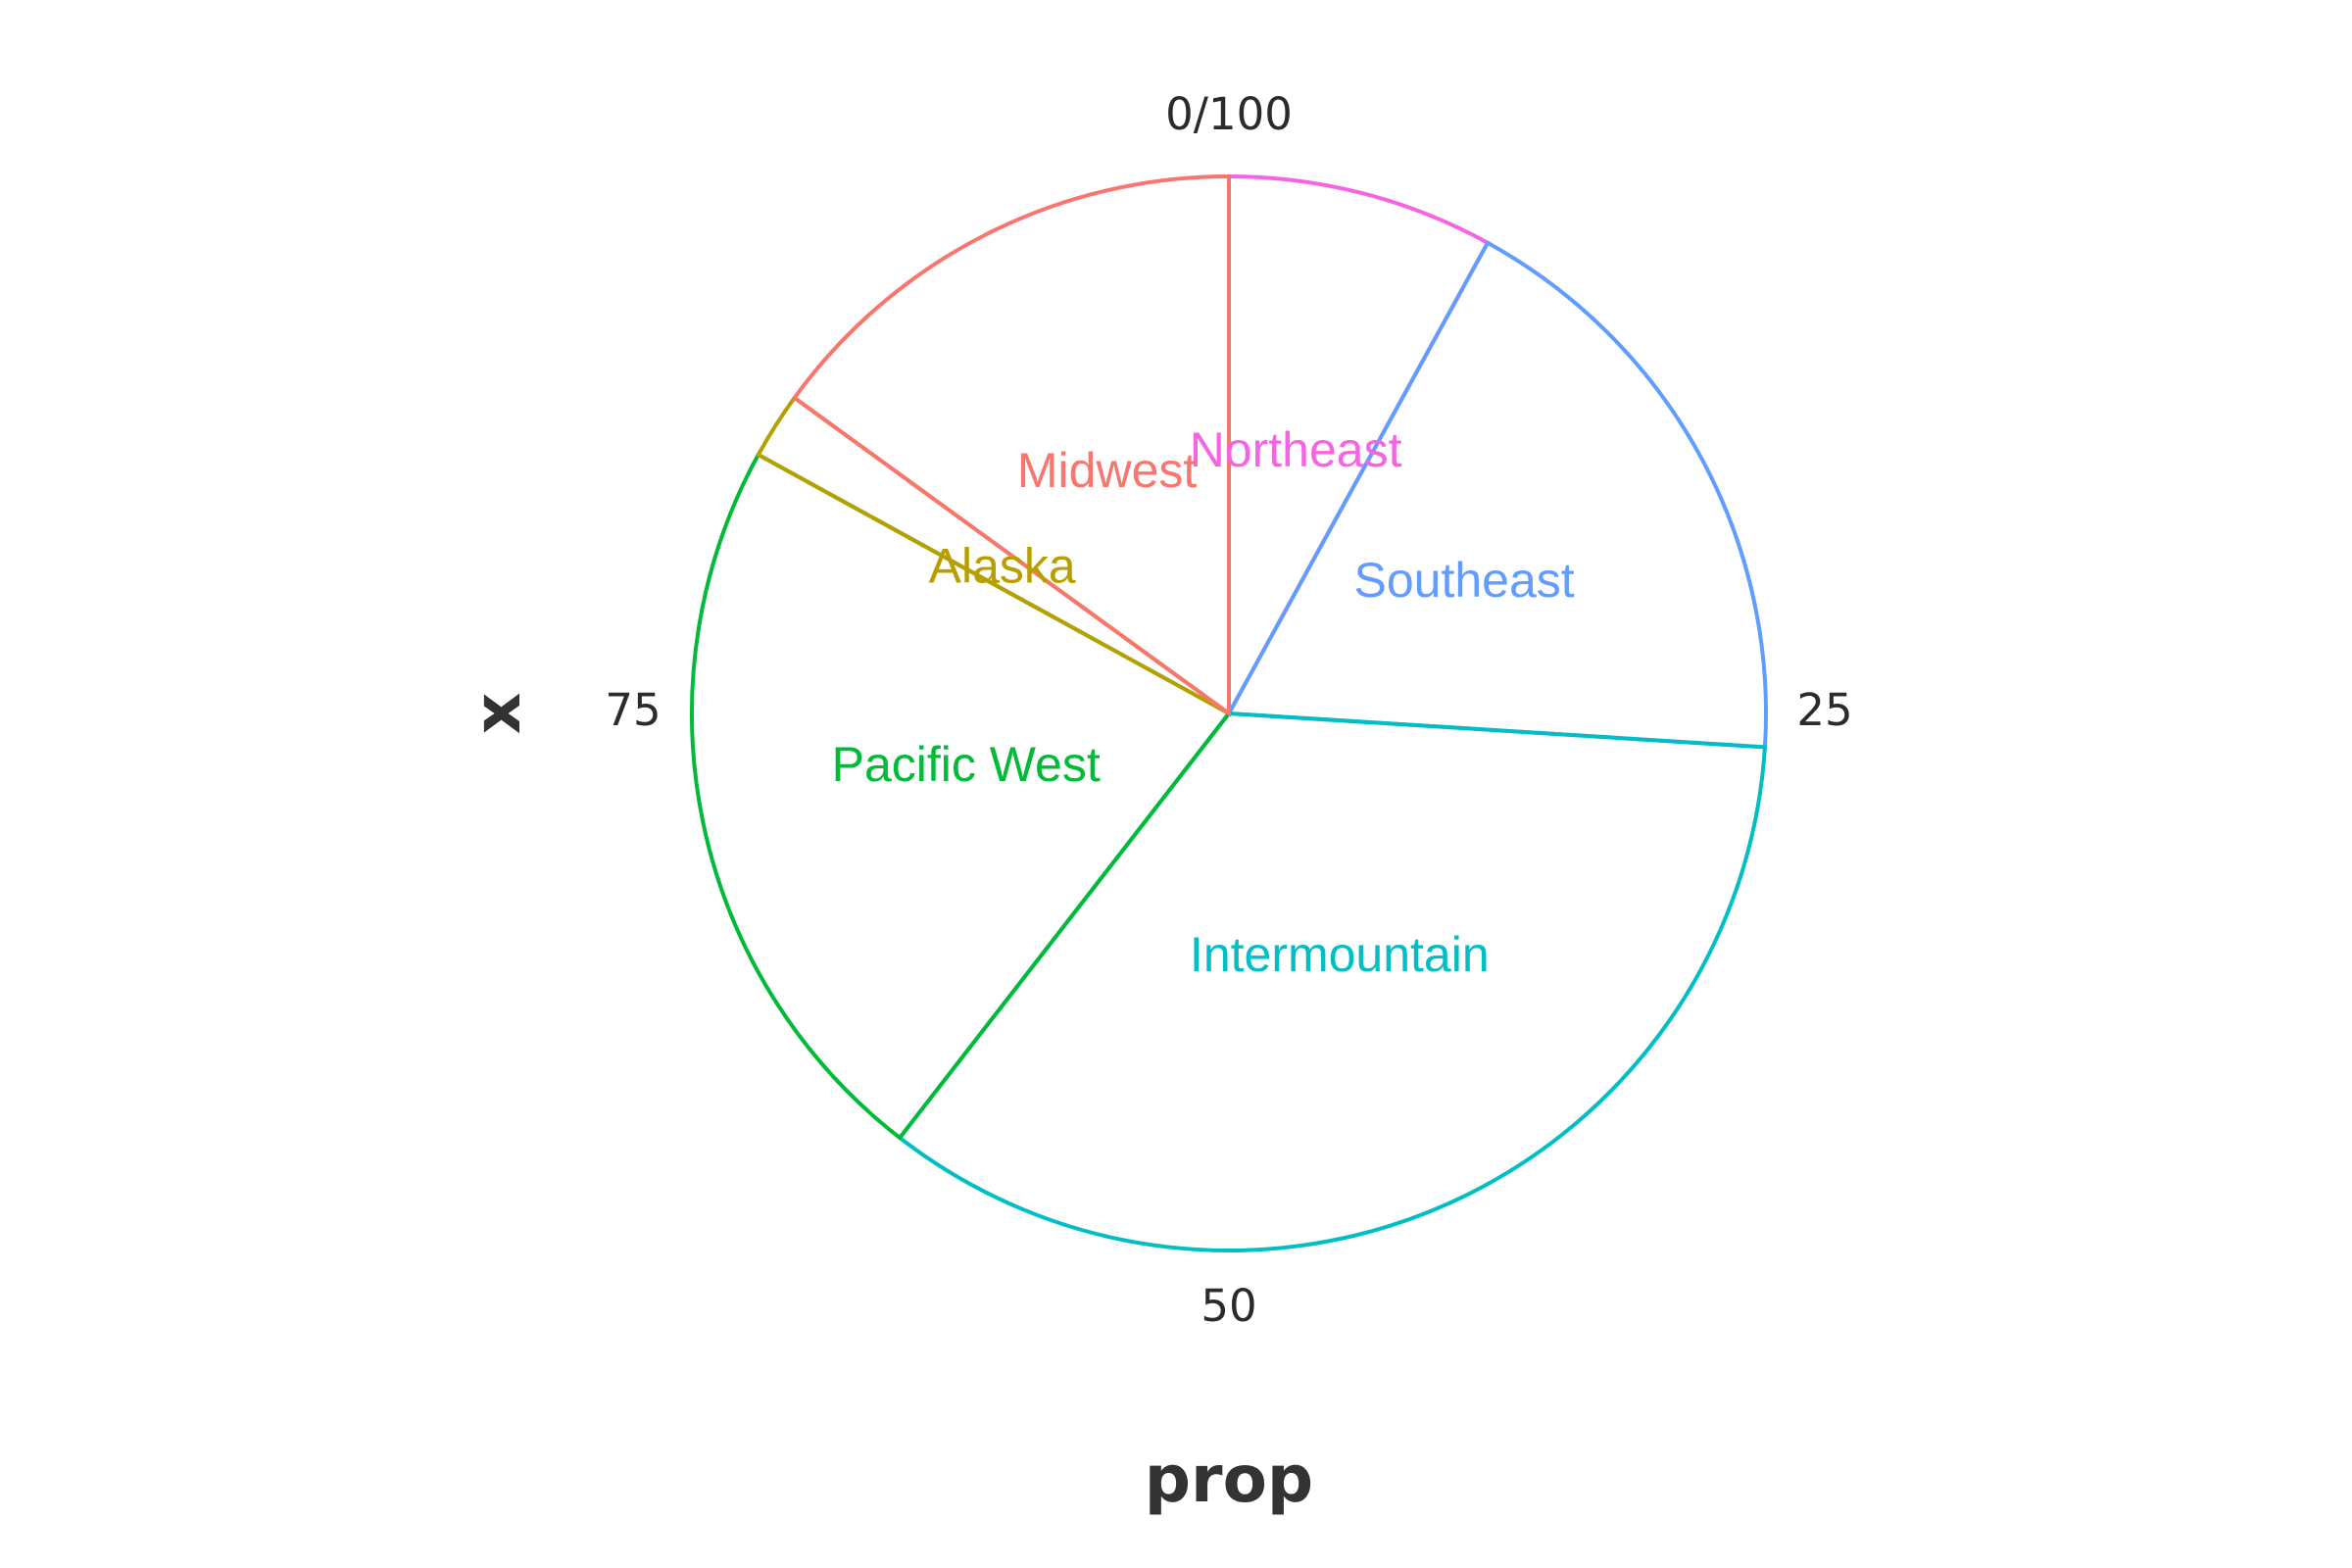 This screenshot has width=2352, height=1568. Describe the element at coordinates (633, 710) in the screenshot. I see `theta-tick-label: 75` at that location.